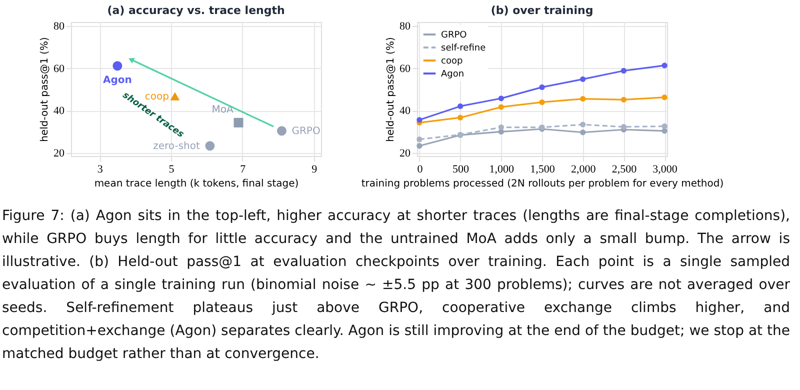  I want to click on series-label: Agon, so click(117, 80).